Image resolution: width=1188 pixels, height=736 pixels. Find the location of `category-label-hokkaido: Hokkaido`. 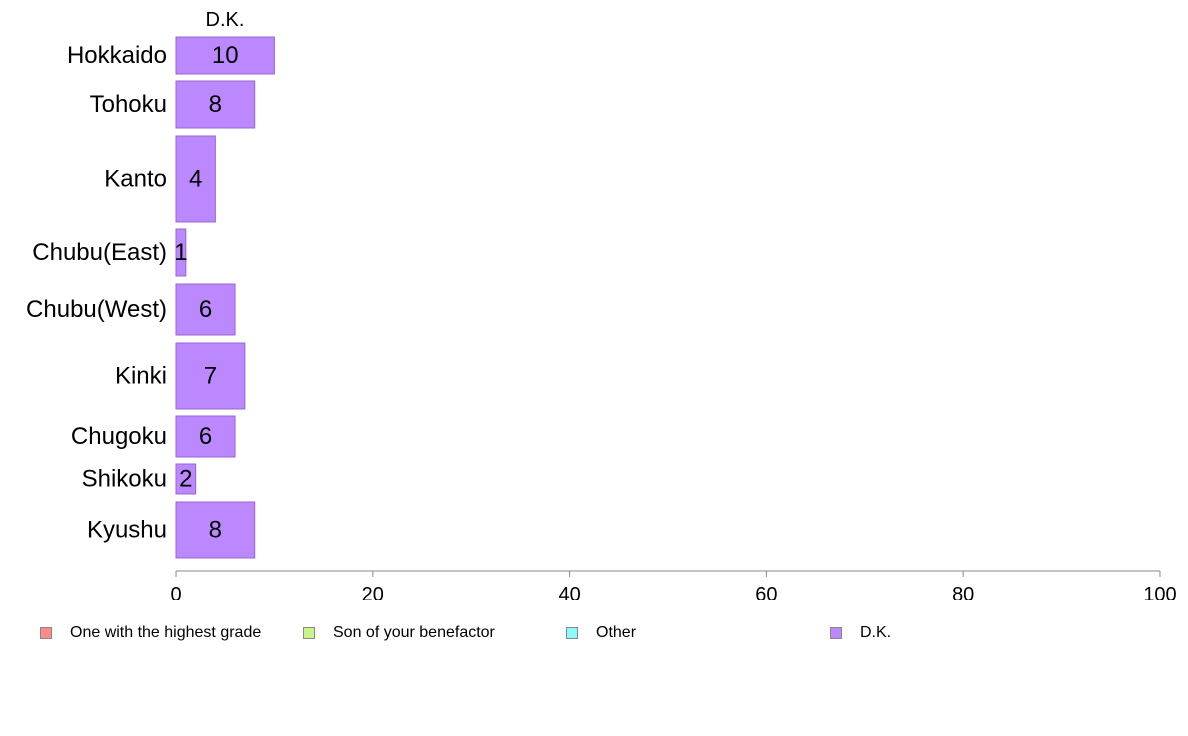

category-label-hokkaido: Hokkaido is located at coordinates (117, 55).